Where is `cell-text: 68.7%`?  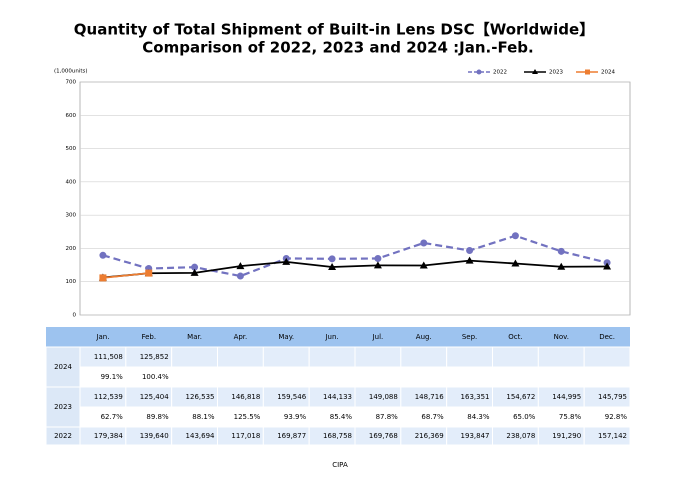 cell-text: 68.7% is located at coordinates (432, 417).